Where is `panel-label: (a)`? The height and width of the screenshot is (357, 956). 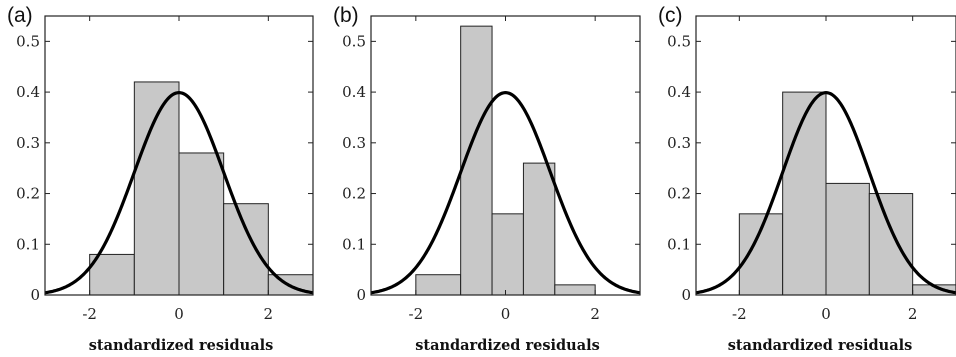
panel-label: (a) is located at coordinates (20, 15).